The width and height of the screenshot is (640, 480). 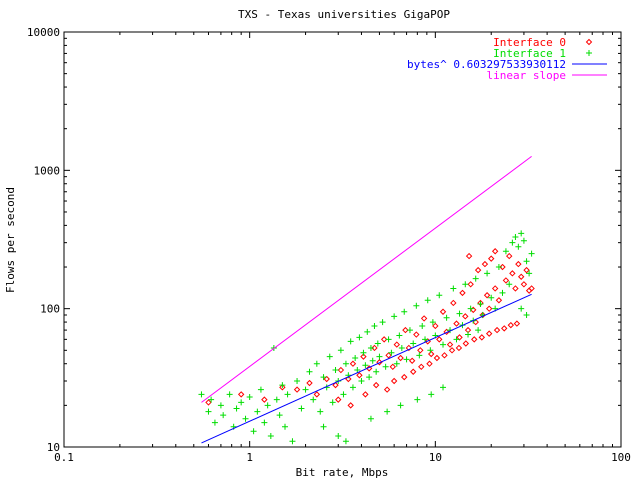 I want to click on legend-label-0: Interface 0, so click(x=529, y=42).